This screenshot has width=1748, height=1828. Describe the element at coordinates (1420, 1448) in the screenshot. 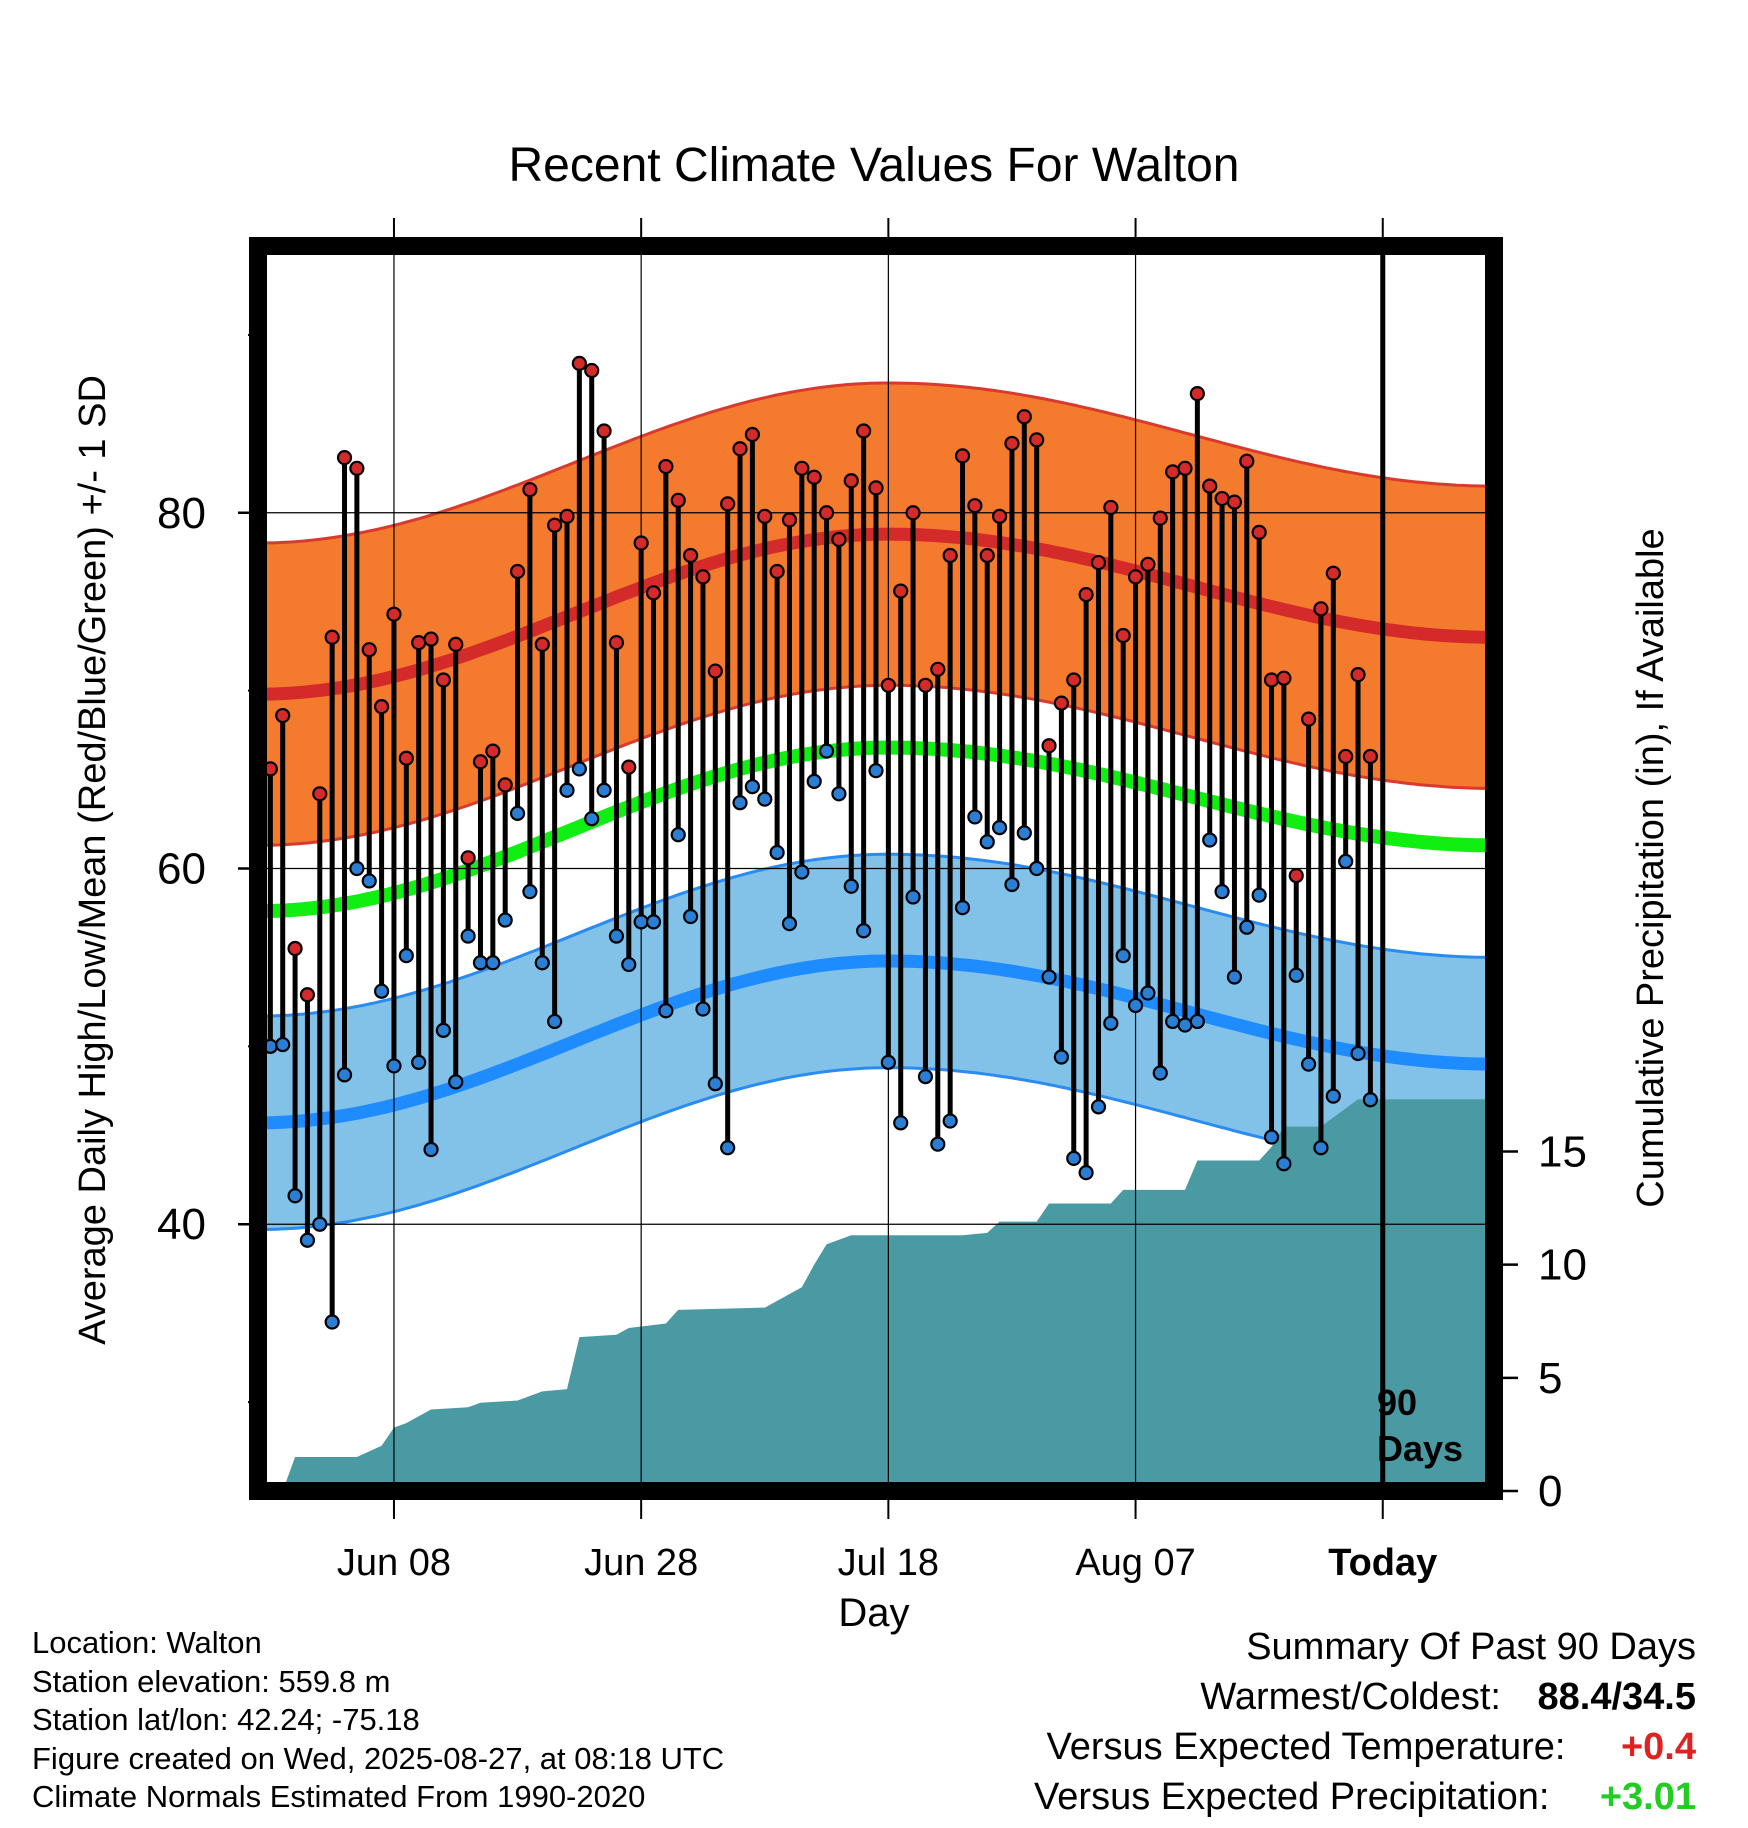

I see `today-annotation-line2: Days` at that location.